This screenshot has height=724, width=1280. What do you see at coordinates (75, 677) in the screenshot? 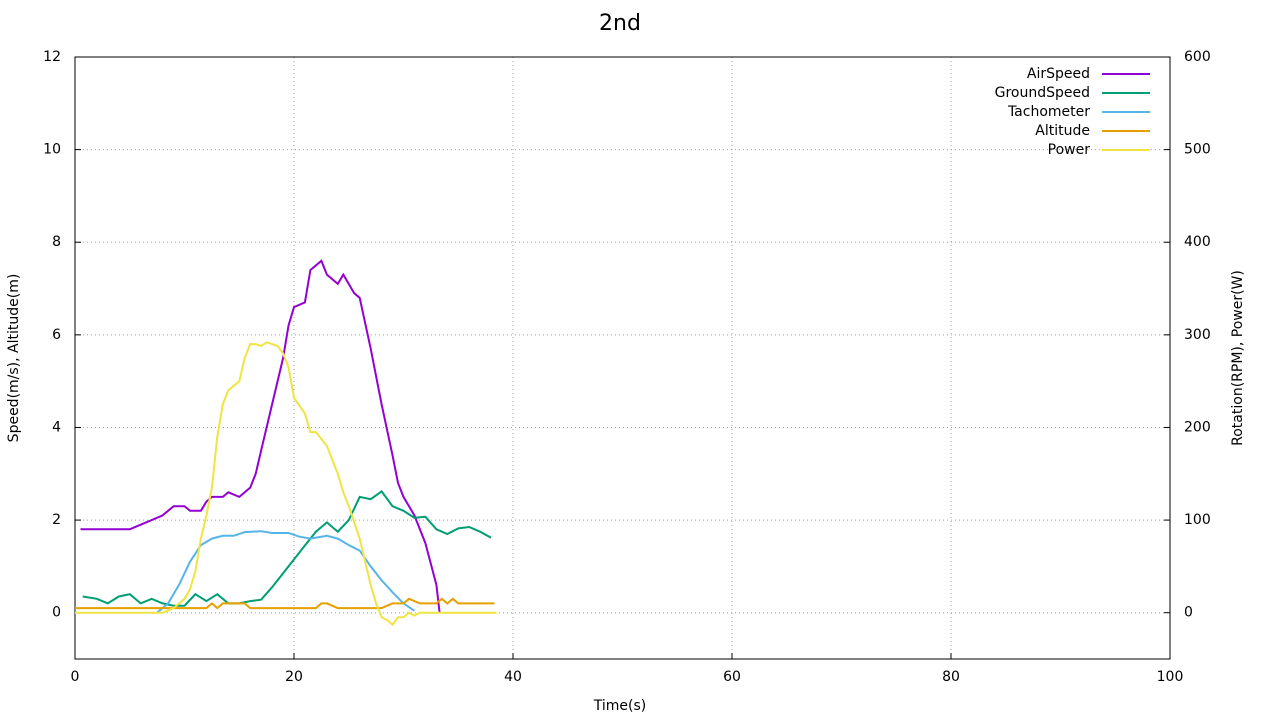
I see `x-tick-label: 0` at bounding box center [75, 677].